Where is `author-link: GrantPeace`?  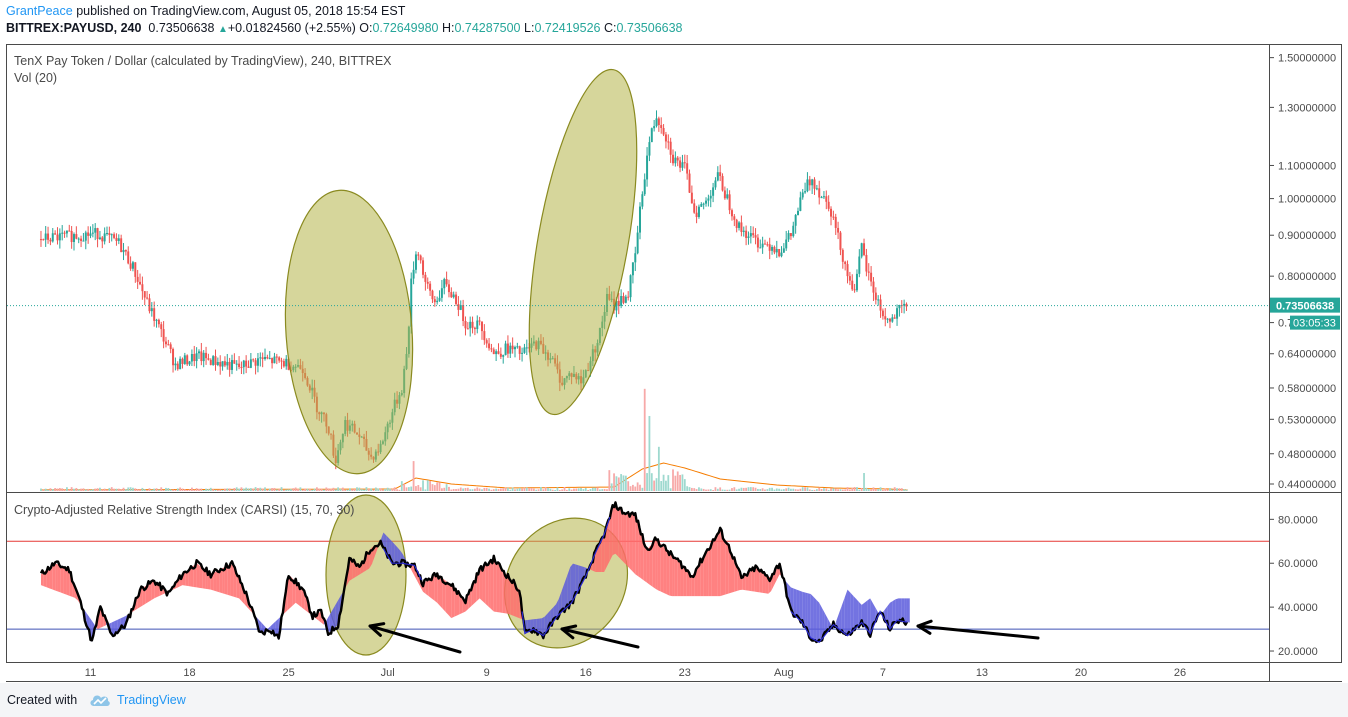
author-link: GrantPeace is located at coordinates (39, 11).